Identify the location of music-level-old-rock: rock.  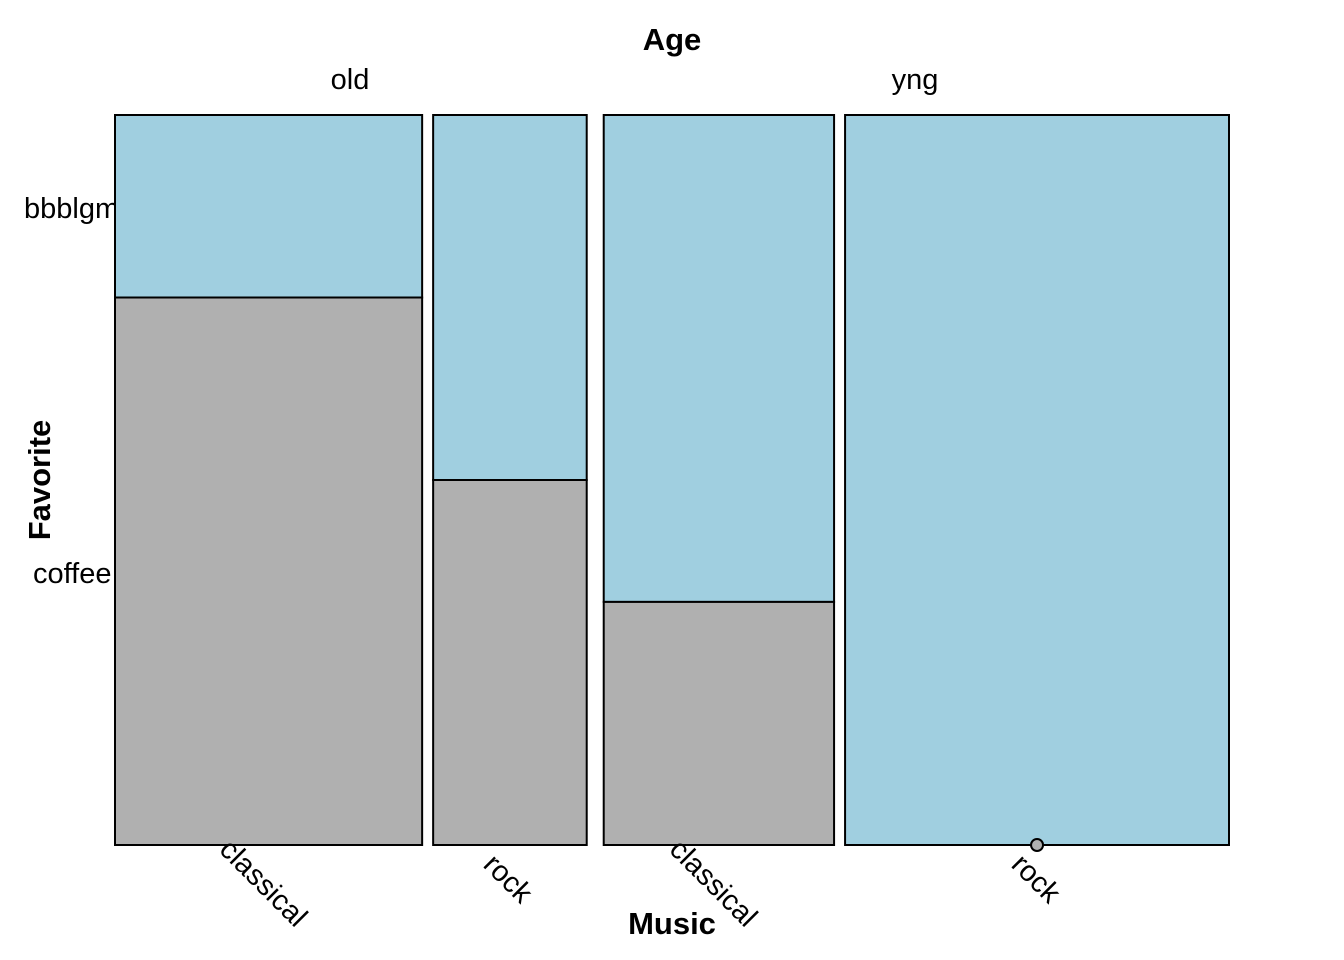
(508, 879).